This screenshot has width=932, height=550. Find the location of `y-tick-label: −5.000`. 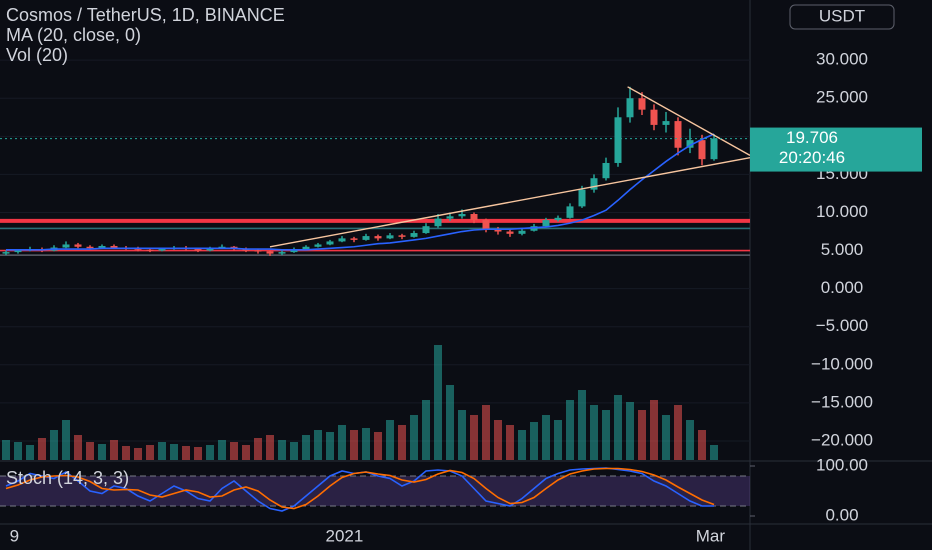

y-tick-label: −5.000 is located at coordinates (842, 325).